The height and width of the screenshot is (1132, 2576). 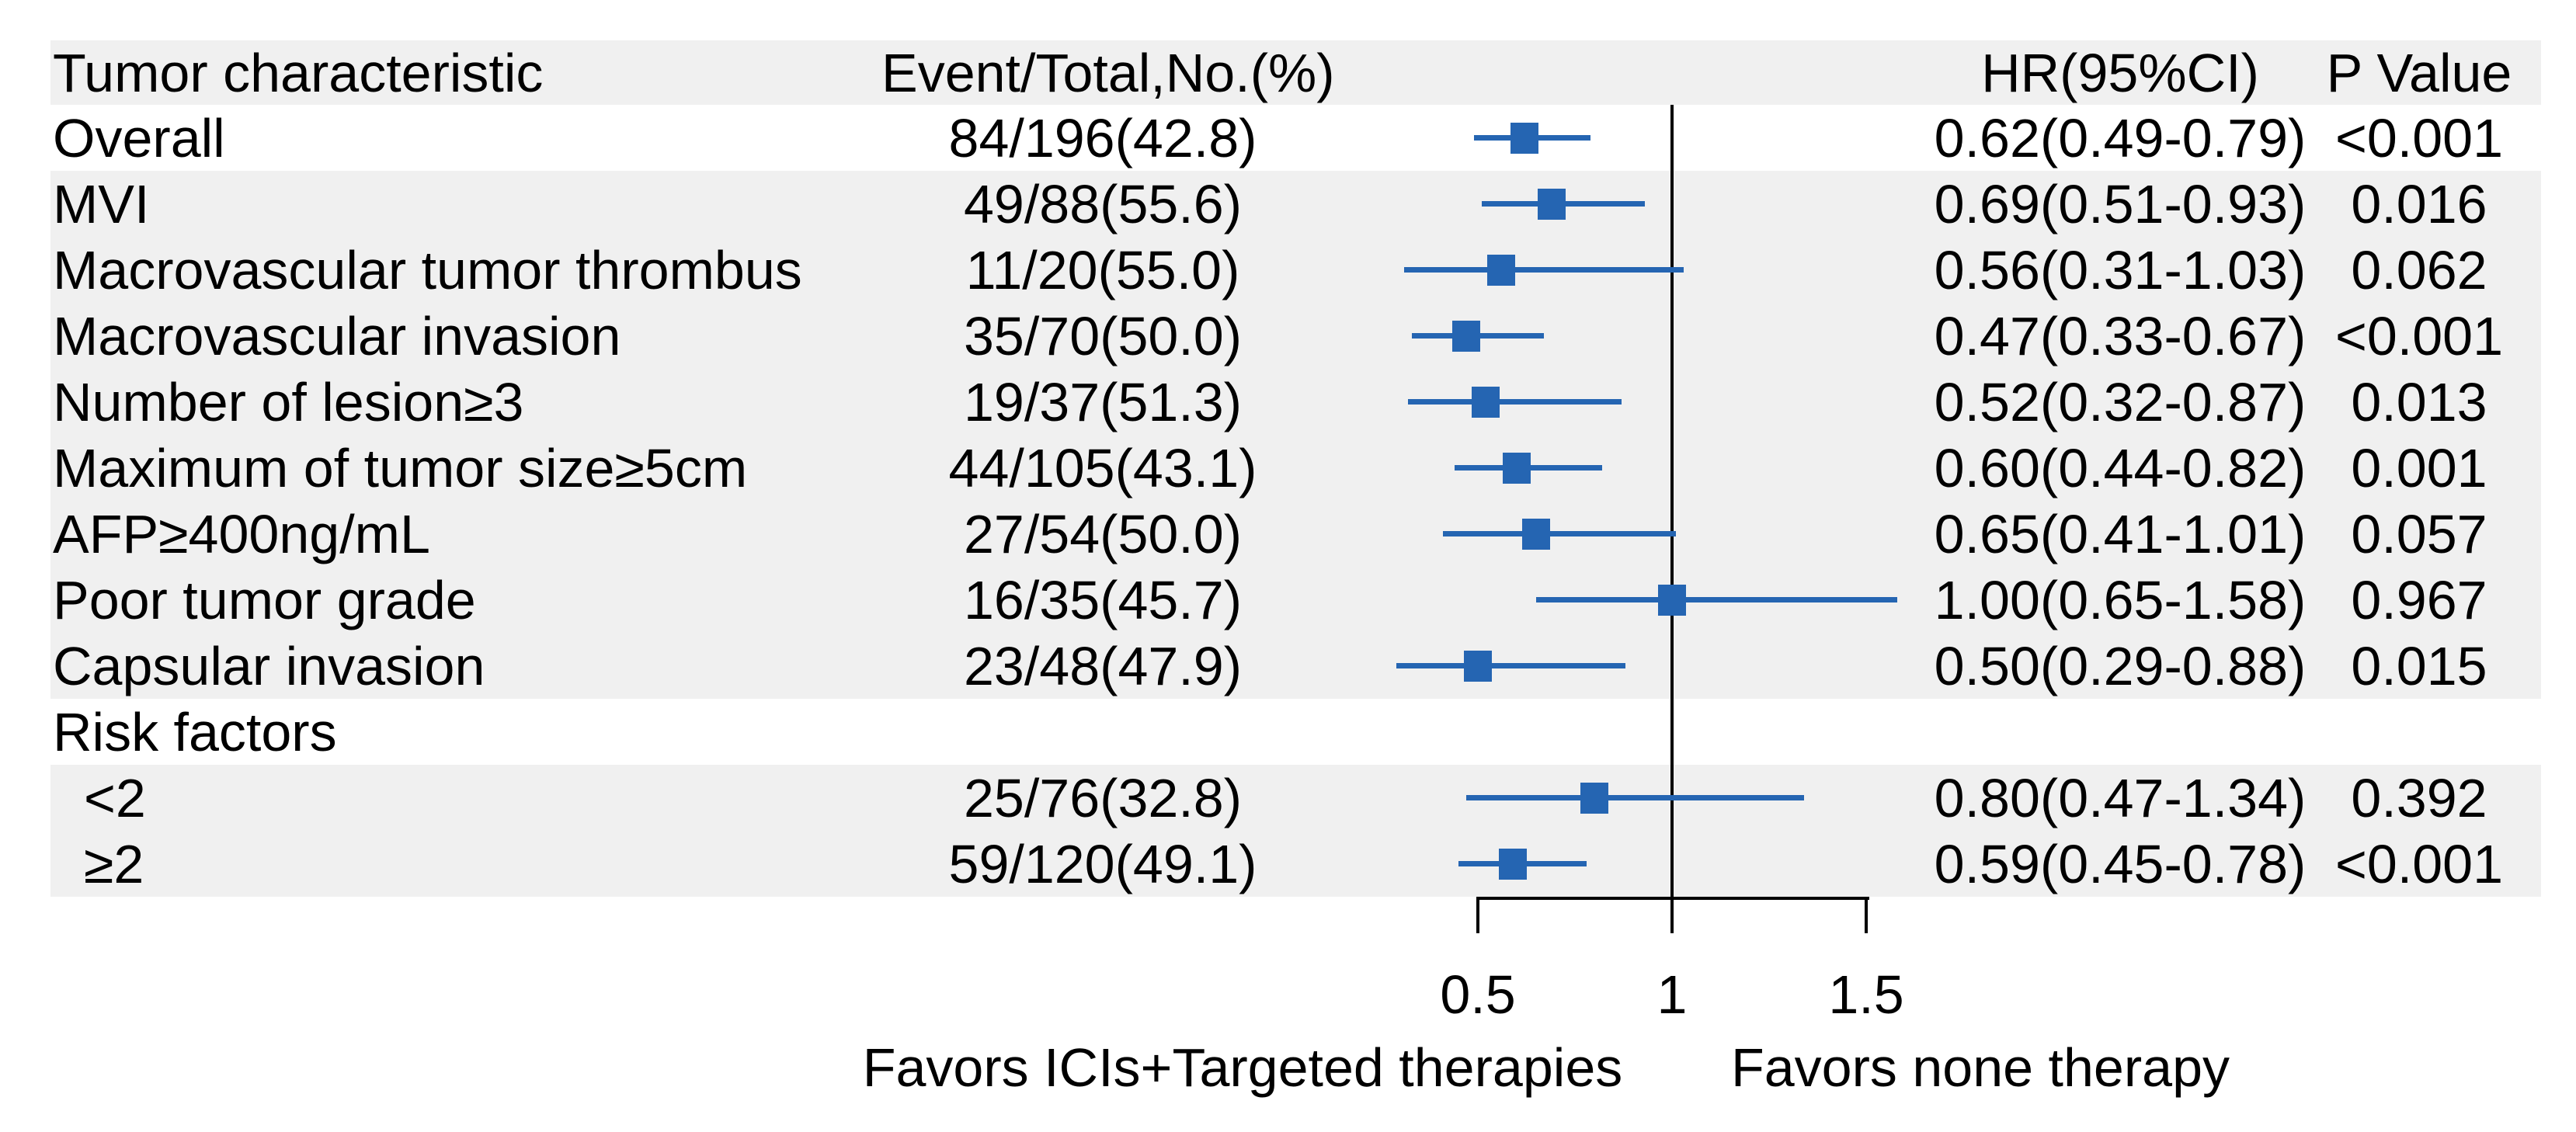 What do you see at coordinates (2120, 863) in the screenshot?
I see `hr-cell: 0.59(0.45-0.78)` at bounding box center [2120, 863].